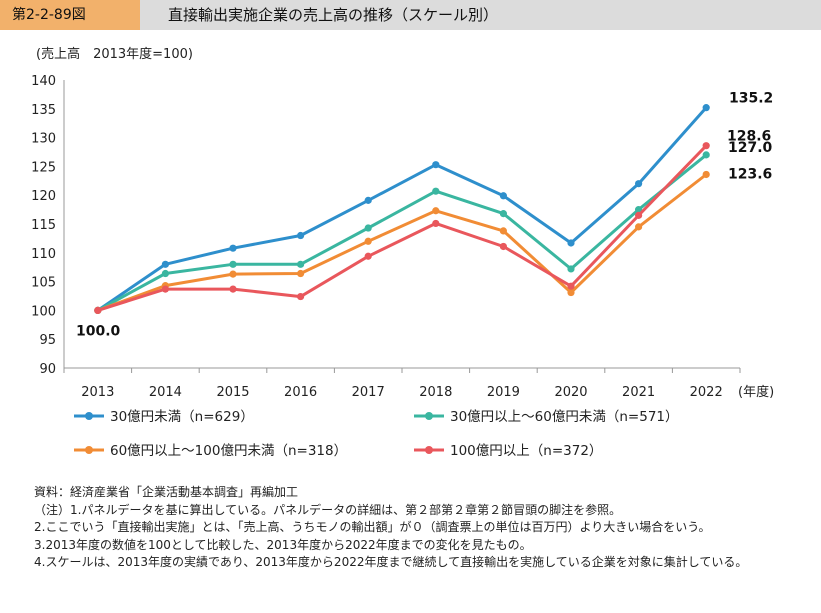 The width and height of the screenshot is (821, 613). I want to click on y-tick-label: 120, so click(43, 196).